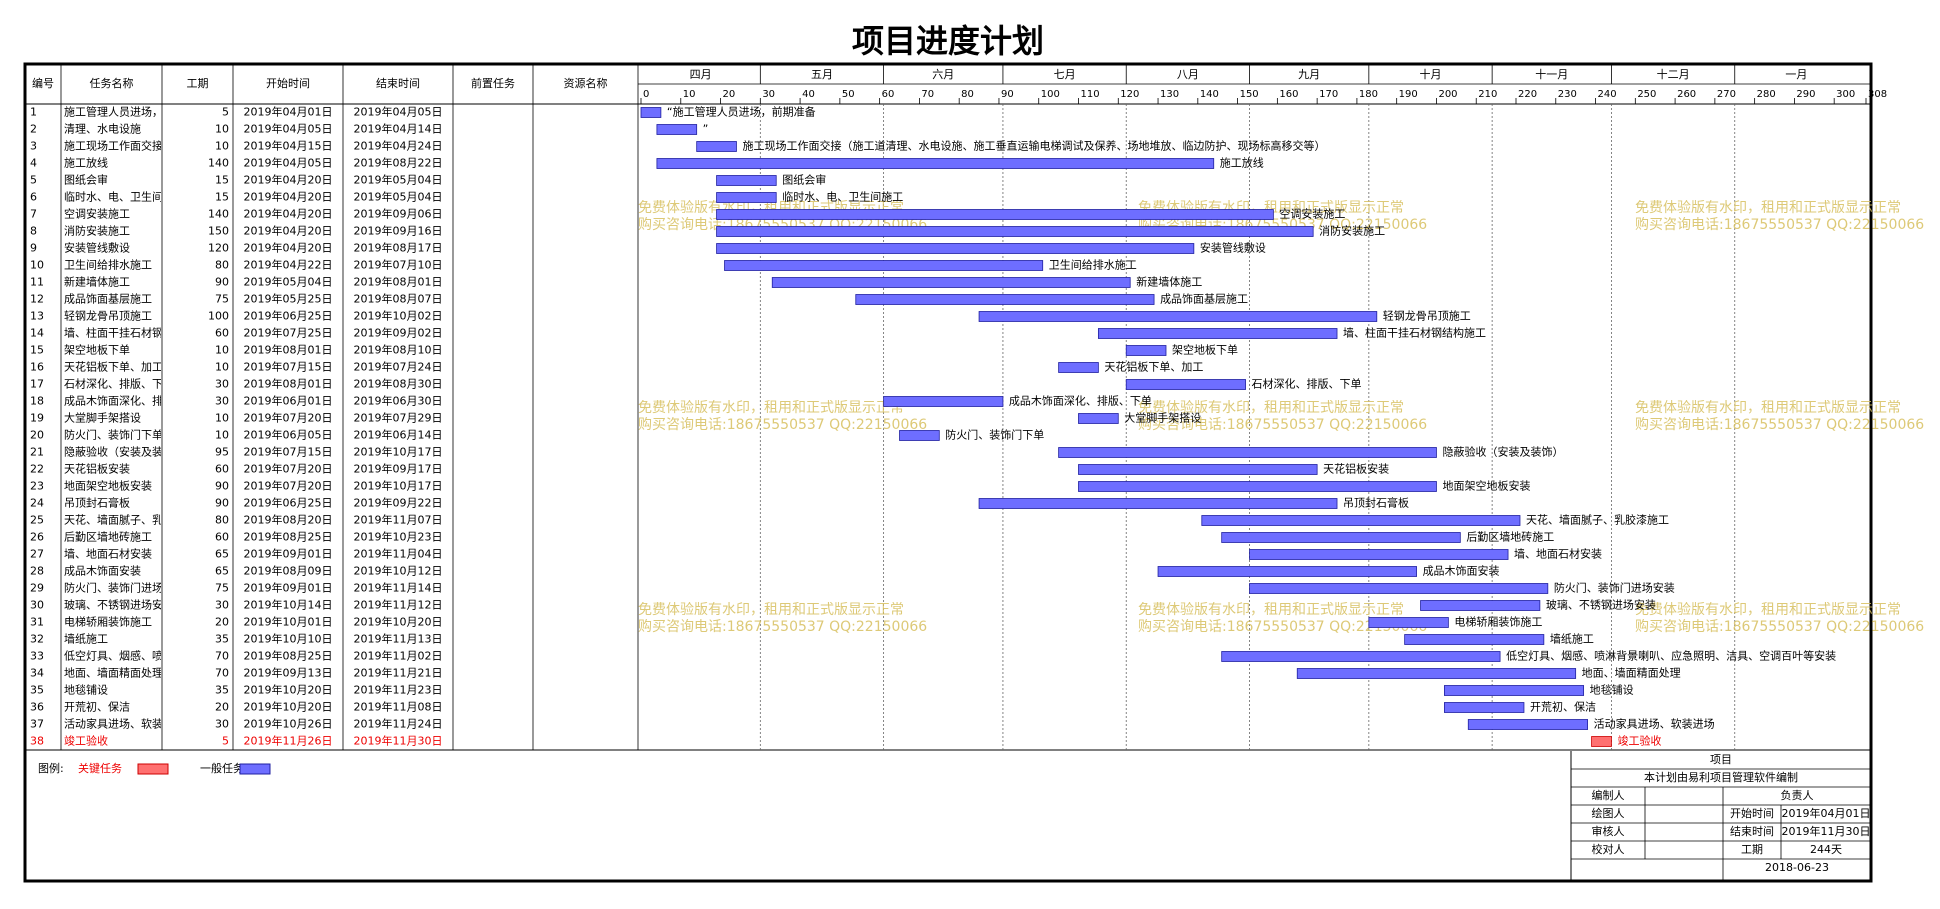 This screenshot has height=909, width=1940. I want to click on task-name: 清理、水电设施, so click(102, 129).